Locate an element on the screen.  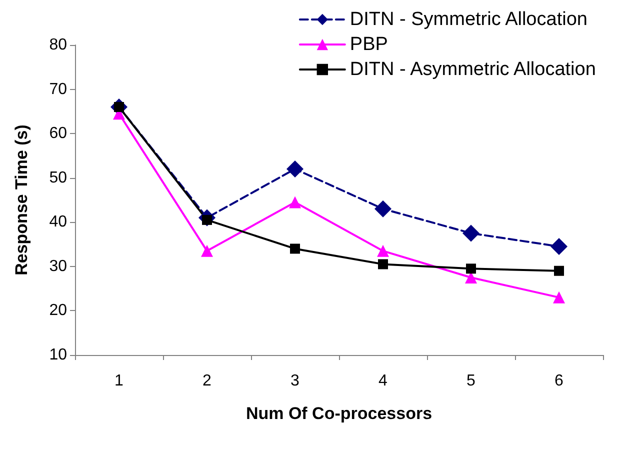
y-tick-label: 60 is located at coordinates (58, 133).